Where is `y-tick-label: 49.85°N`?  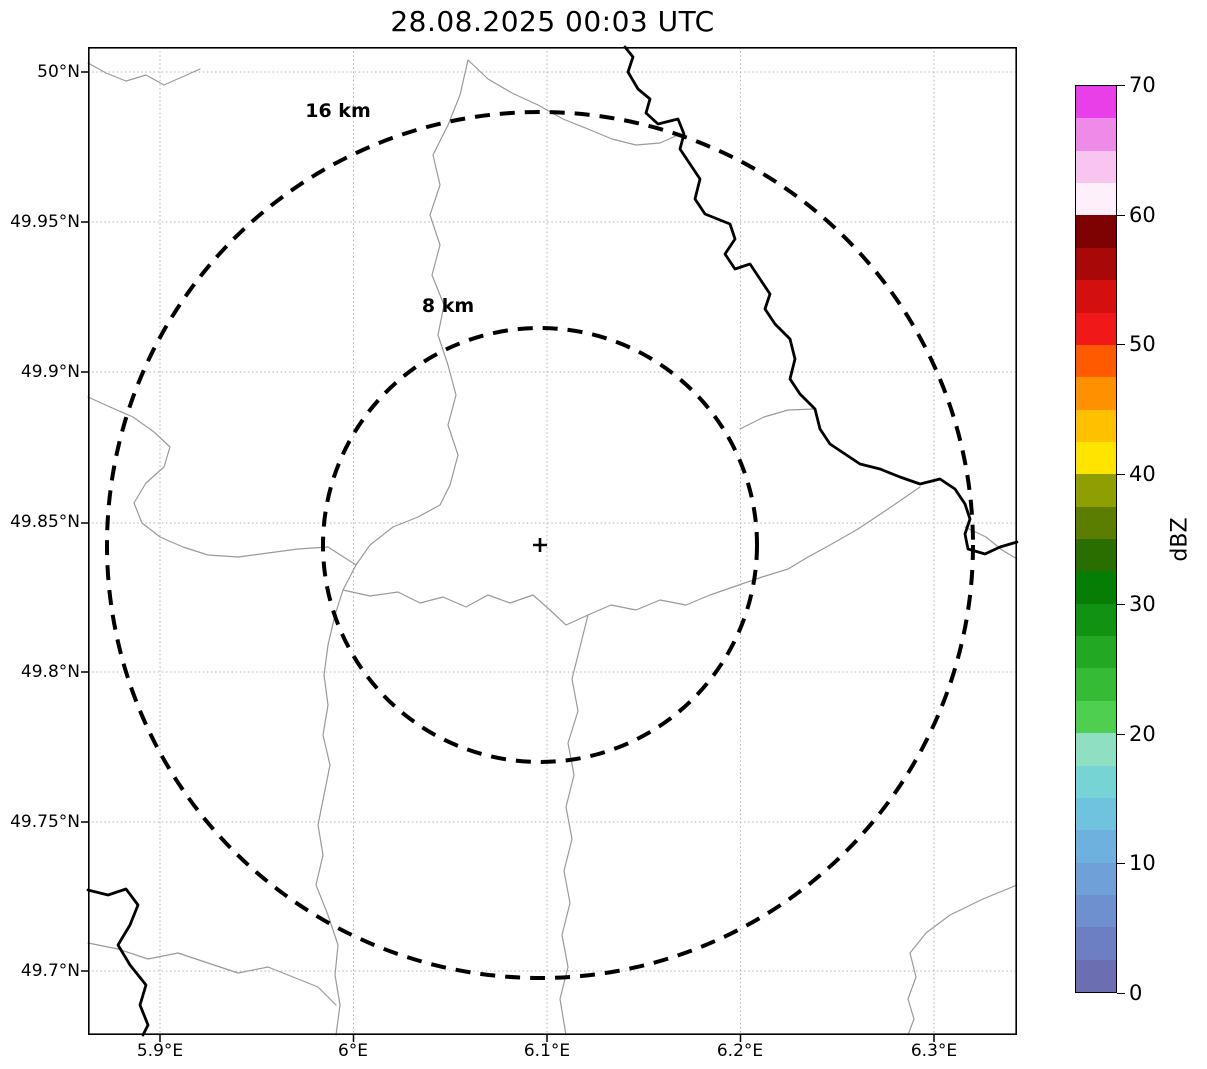
y-tick-label: 49.85°N is located at coordinates (45, 522).